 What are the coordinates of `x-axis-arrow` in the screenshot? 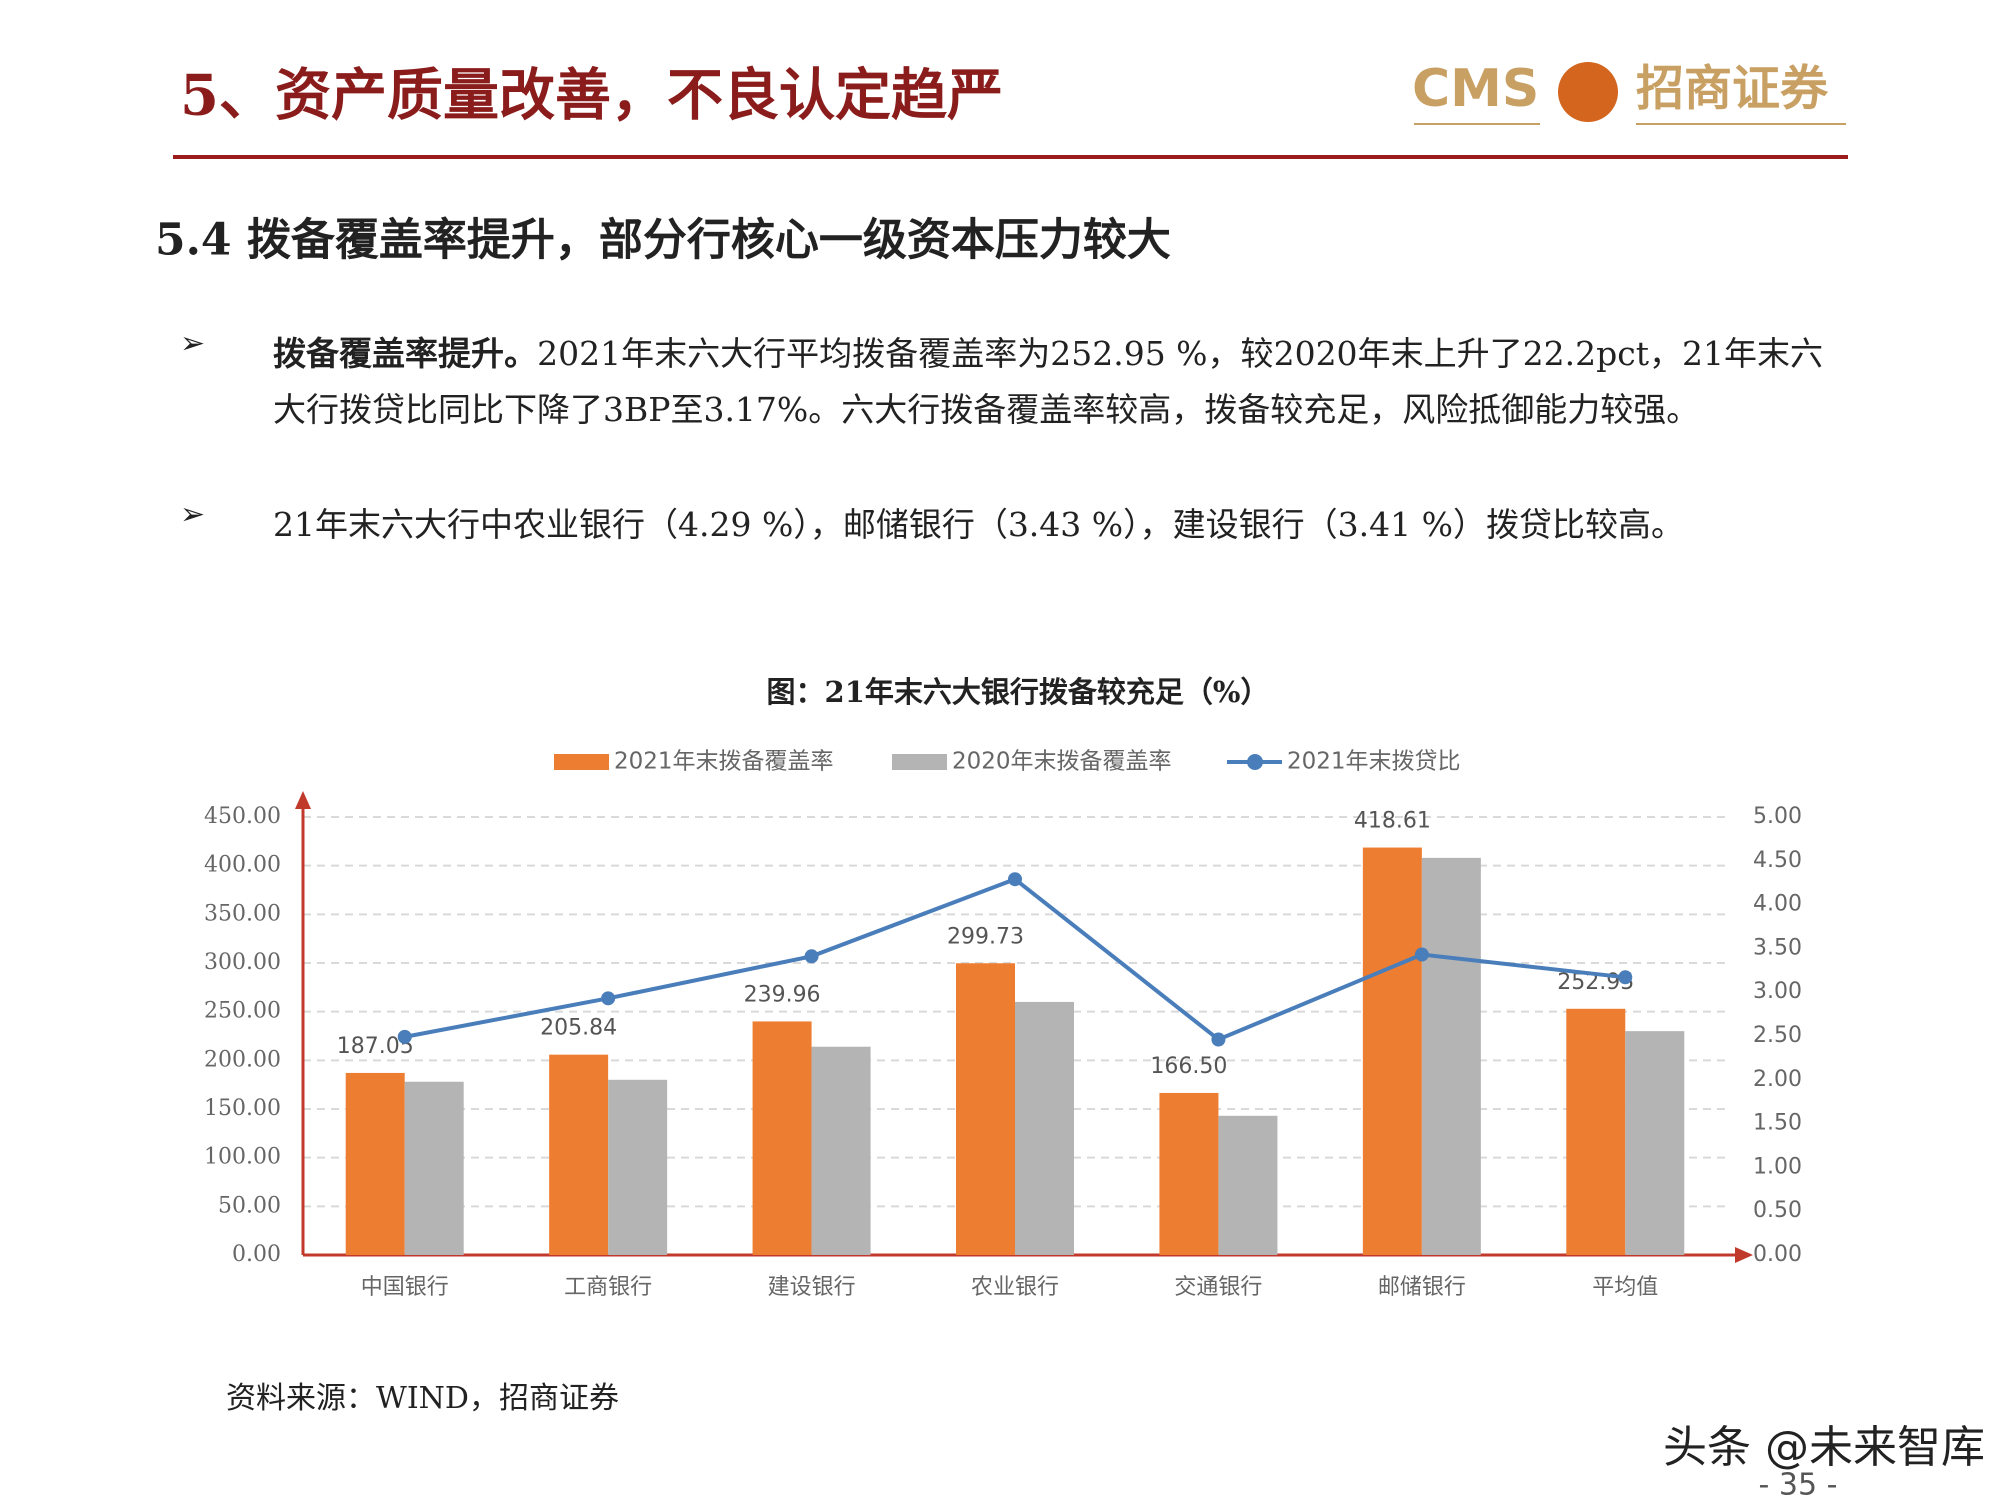 It's located at (1744, 1255).